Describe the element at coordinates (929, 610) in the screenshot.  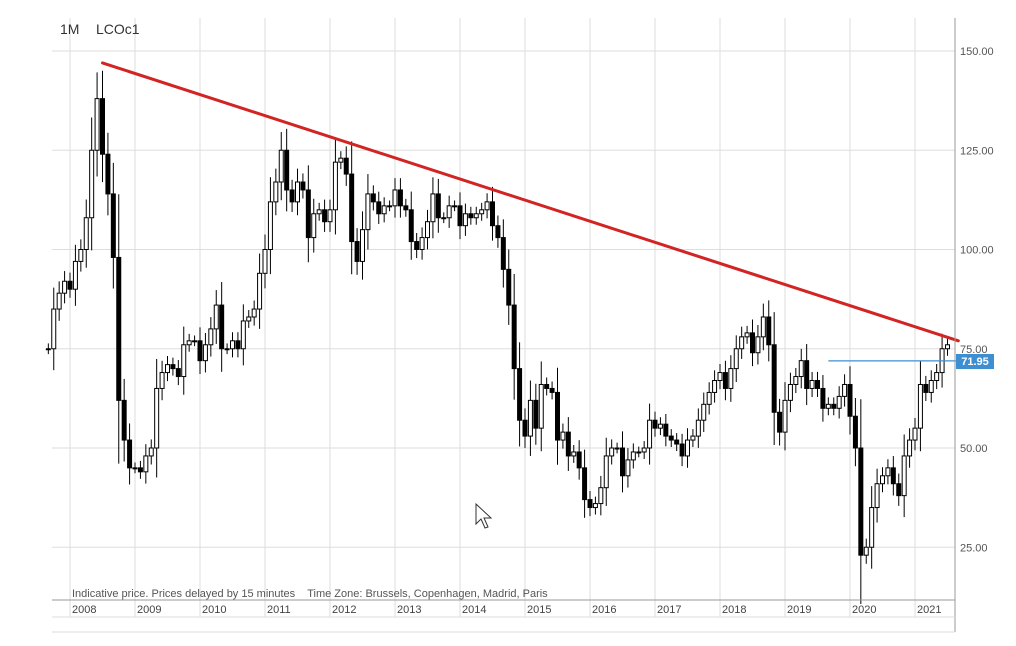
I see `x-tick-label: 2021` at that location.